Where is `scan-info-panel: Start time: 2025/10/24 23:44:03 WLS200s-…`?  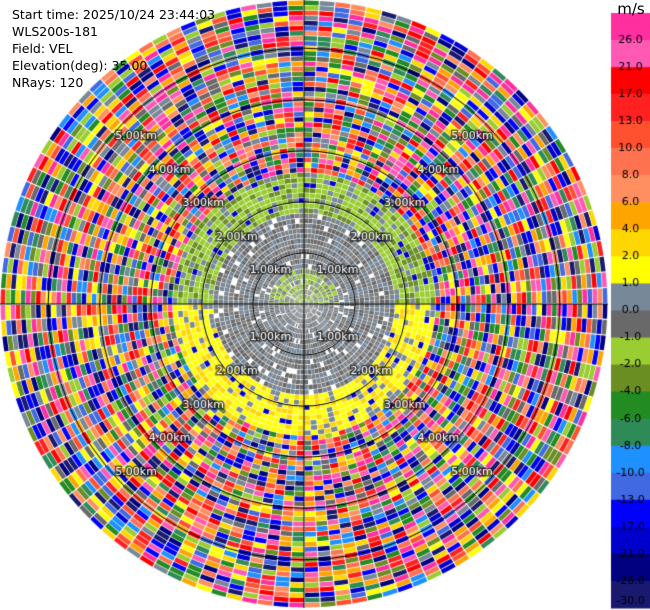
scan-info-panel: Start time: 2025/10/24 23:44:03 WLS200s-… is located at coordinates (113, 48).